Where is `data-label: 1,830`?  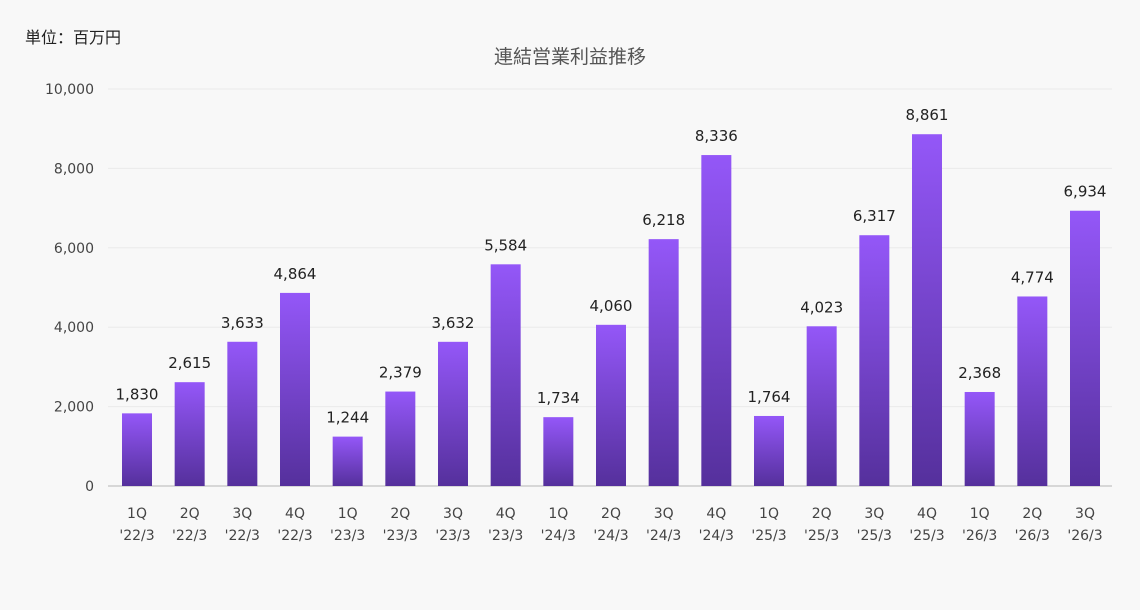 data-label: 1,830 is located at coordinates (137, 394).